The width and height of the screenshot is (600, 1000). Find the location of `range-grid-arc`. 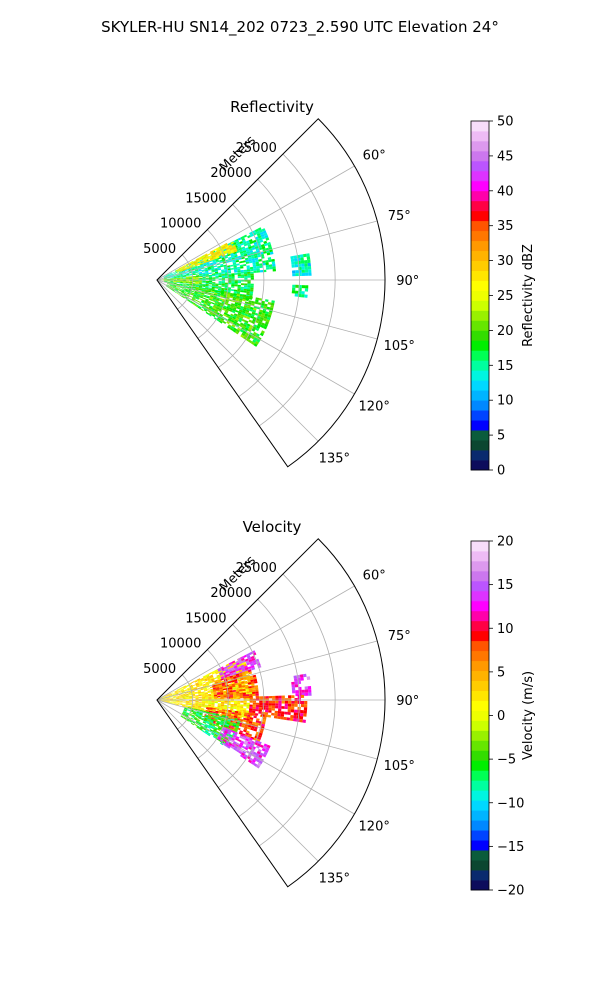

range-grid-arc is located at coordinates (241, 286).